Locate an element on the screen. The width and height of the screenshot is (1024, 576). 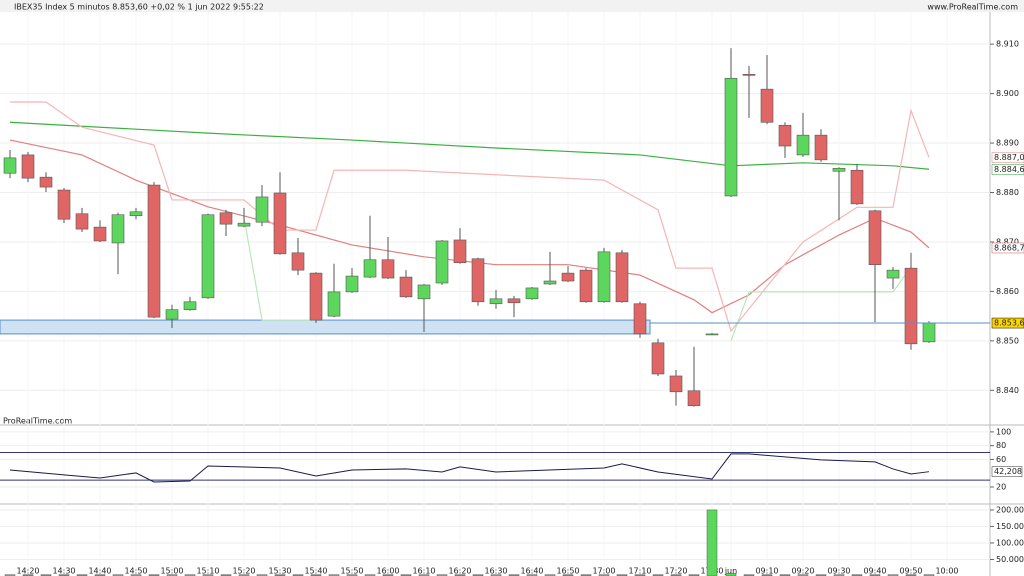
x-tick-label: 16:10 is located at coordinates (423, 571).